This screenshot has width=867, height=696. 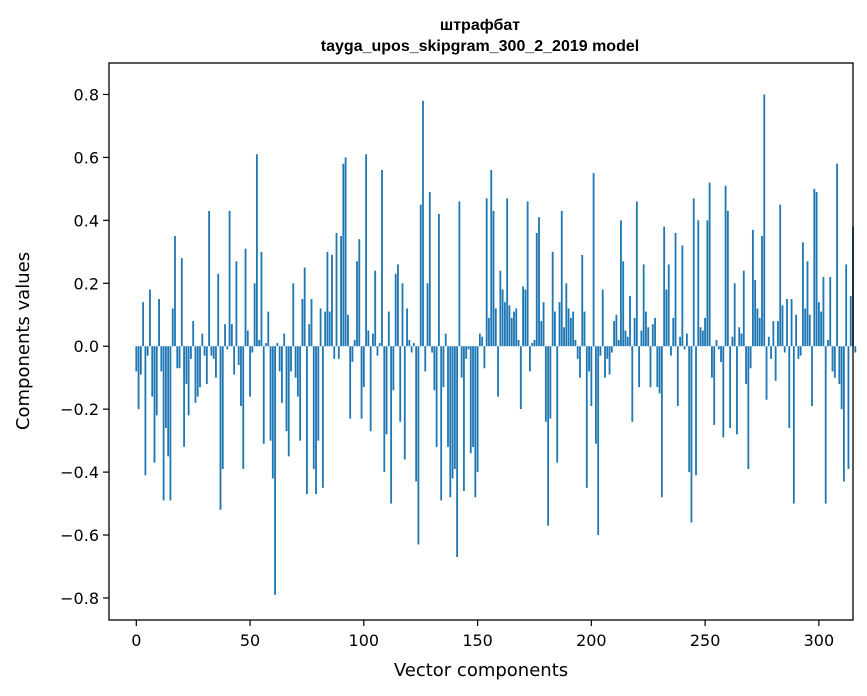 I want to click on chart-subtitle: tayga_upos_skipgram_300_2_2019 model, so click(x=480, y=46).